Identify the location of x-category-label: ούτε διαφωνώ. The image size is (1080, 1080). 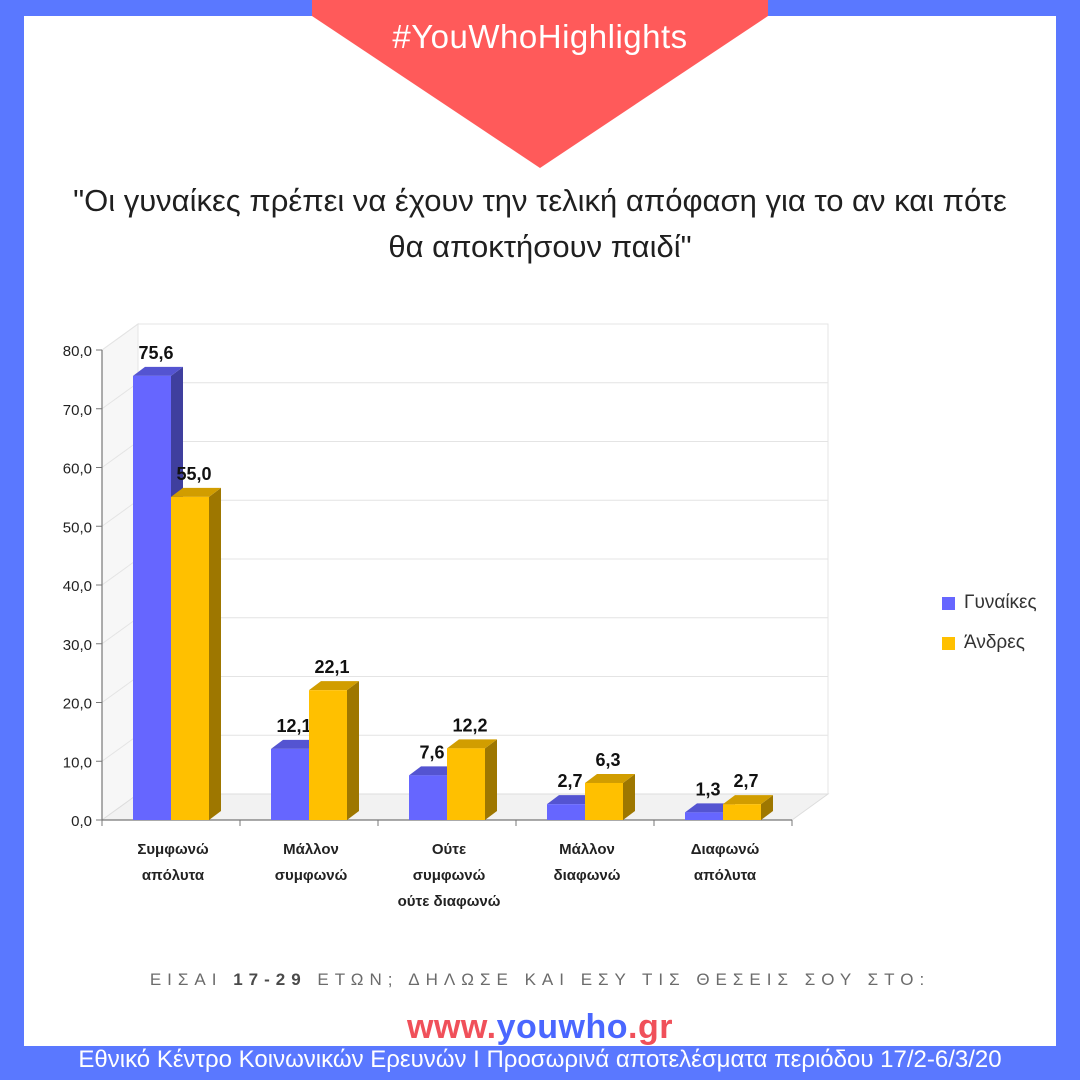
(449, 901).